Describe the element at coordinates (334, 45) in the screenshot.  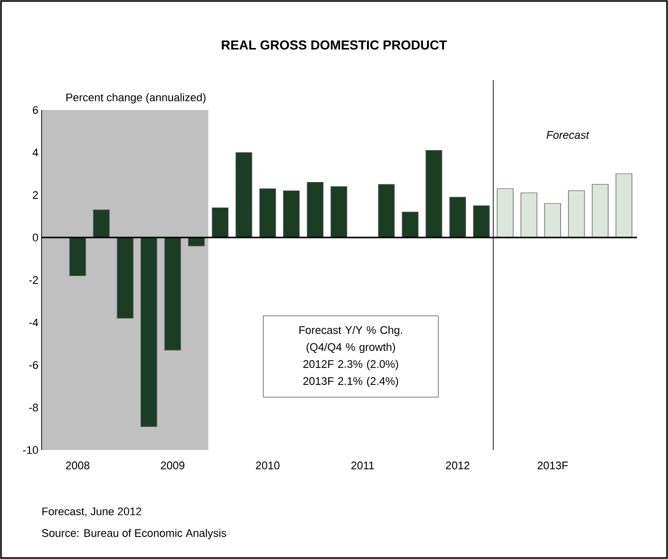
I see `chart-title: REAL GROSS DOMESTIC PRODUCT` at that location.